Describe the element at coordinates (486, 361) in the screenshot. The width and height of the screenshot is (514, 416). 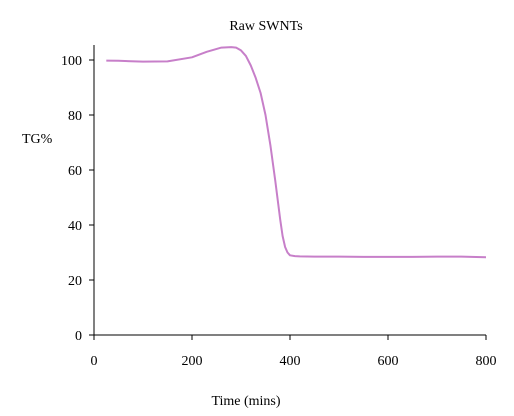
I see `x-tick-label: 800` at that location.